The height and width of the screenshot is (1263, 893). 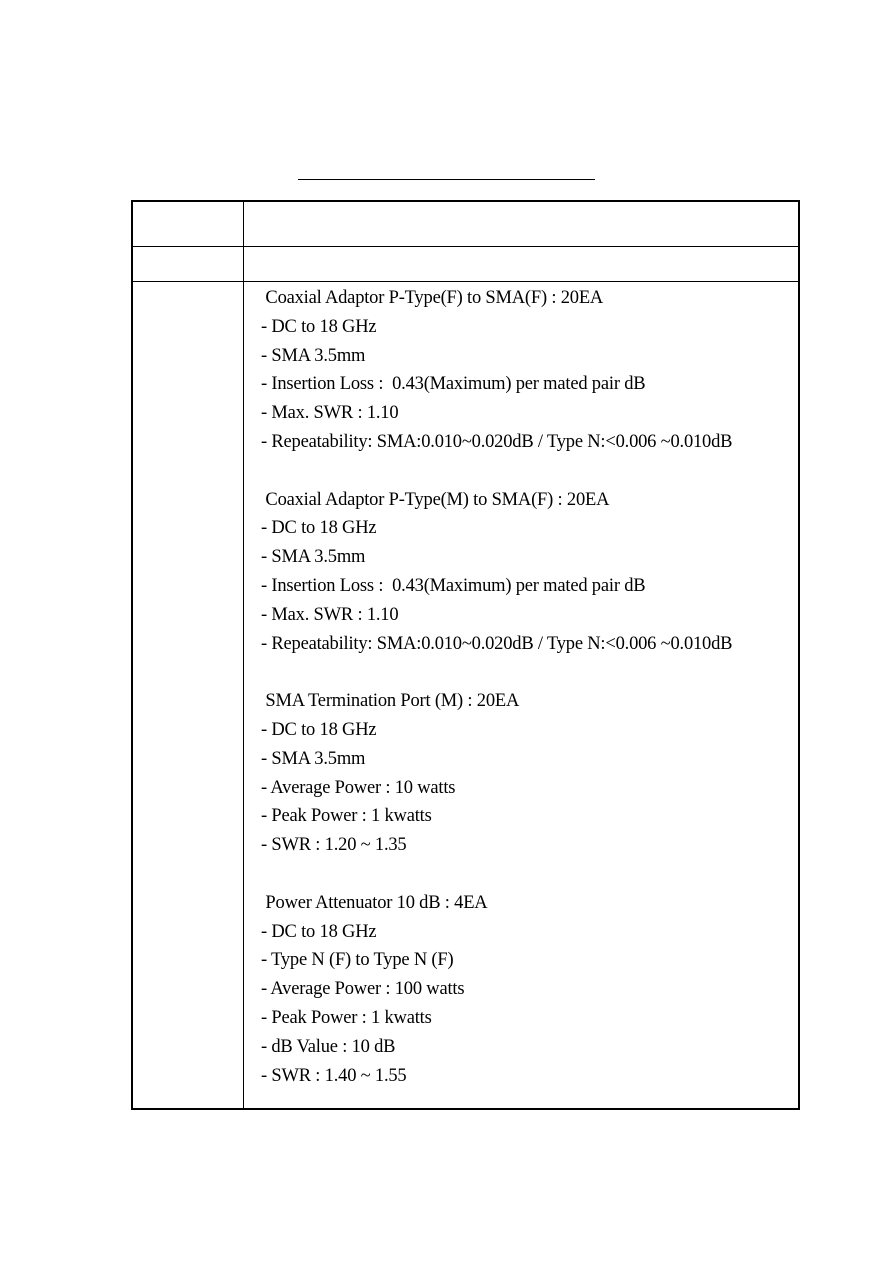 I want to click on section-heading: Power Attenuator 10 dB : 4EA, so click(x=374, y=902).